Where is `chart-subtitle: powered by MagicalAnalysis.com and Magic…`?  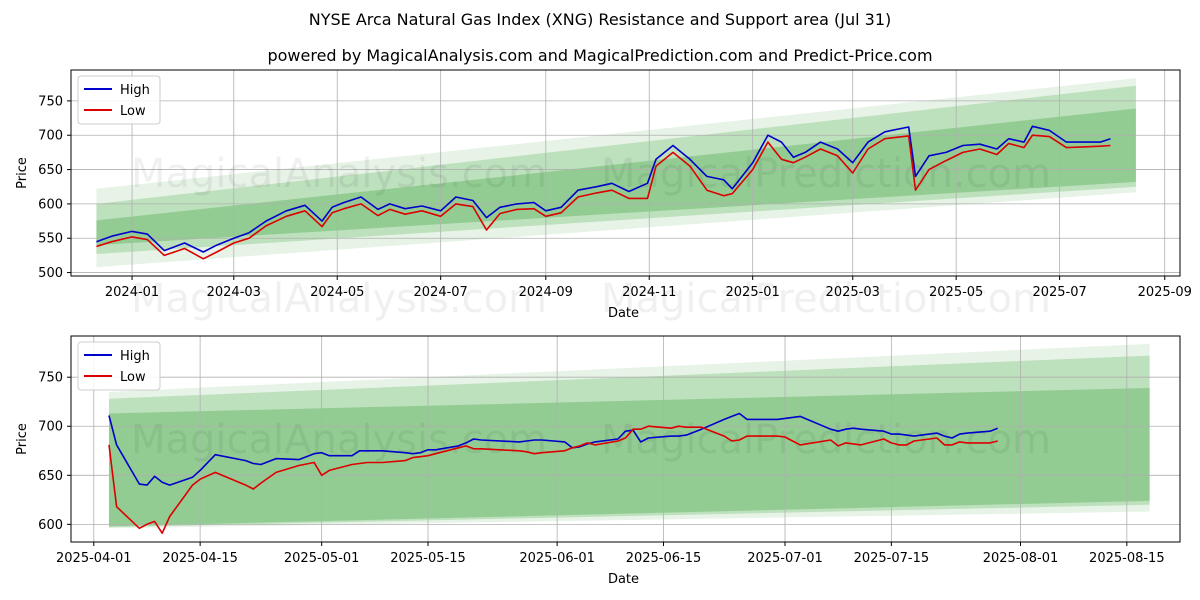 chart-subtitle: powered by MagicalAnalysis.com and Magic… is located at coordinates (600, 55).